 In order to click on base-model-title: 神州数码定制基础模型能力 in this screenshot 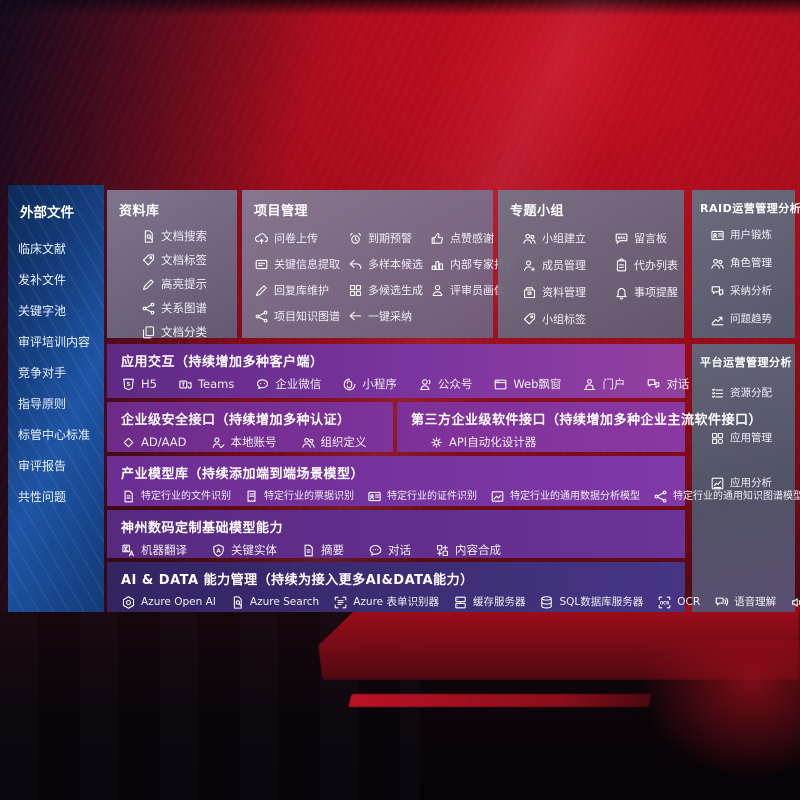, I will do `click(202, 528)`.